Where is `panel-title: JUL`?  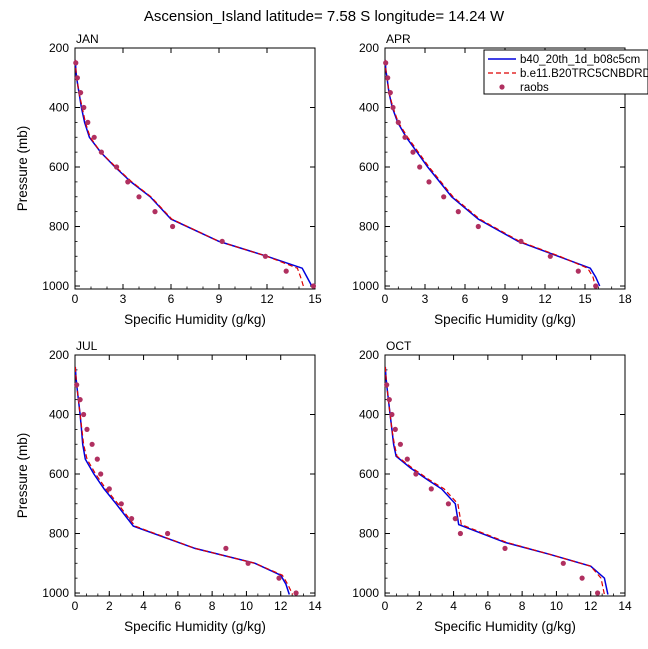 panel-title: JUL is located at coordinates (87, 346).